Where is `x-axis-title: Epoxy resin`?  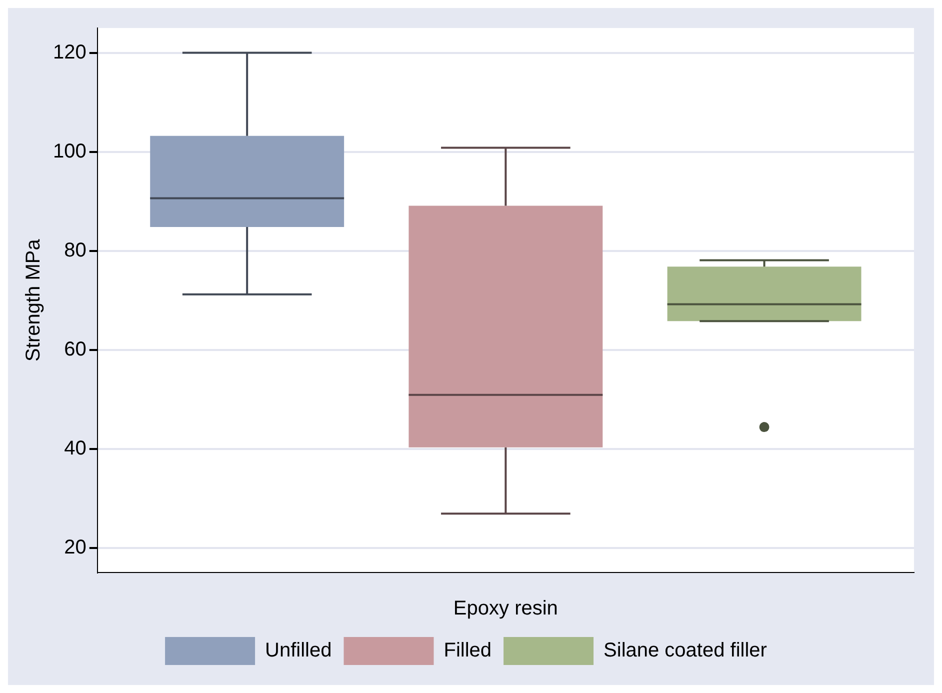 x-axis-title: Epoxy resin is located at coordinates (505, 609).